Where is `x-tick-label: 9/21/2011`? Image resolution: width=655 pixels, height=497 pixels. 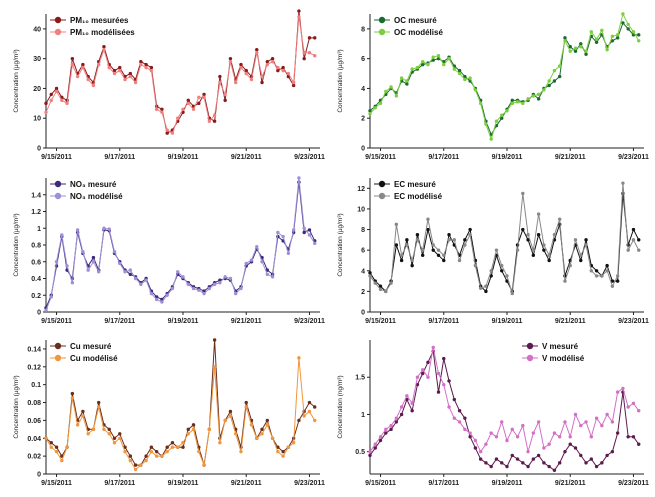 x-tick-label: 9/21/2011 is located at coordinates (570, 483).